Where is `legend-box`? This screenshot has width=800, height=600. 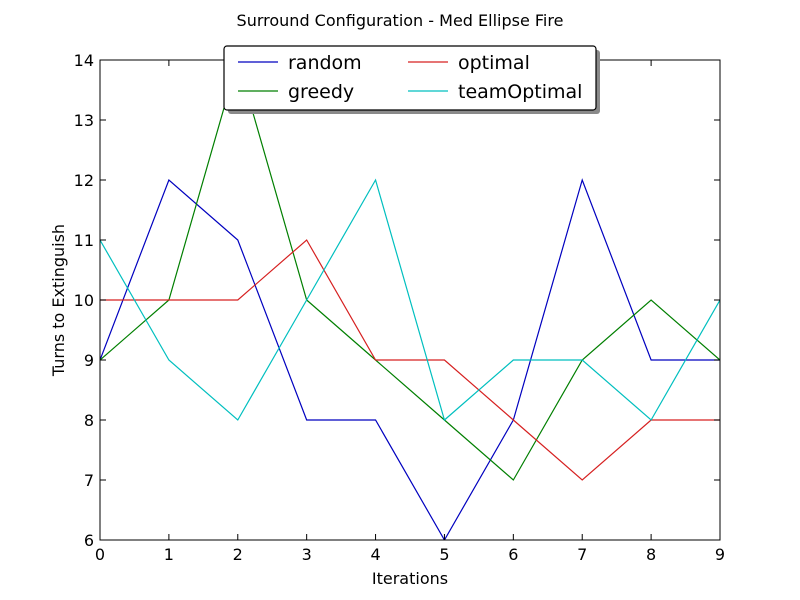 legend-box is located at coordinates (410, 78).